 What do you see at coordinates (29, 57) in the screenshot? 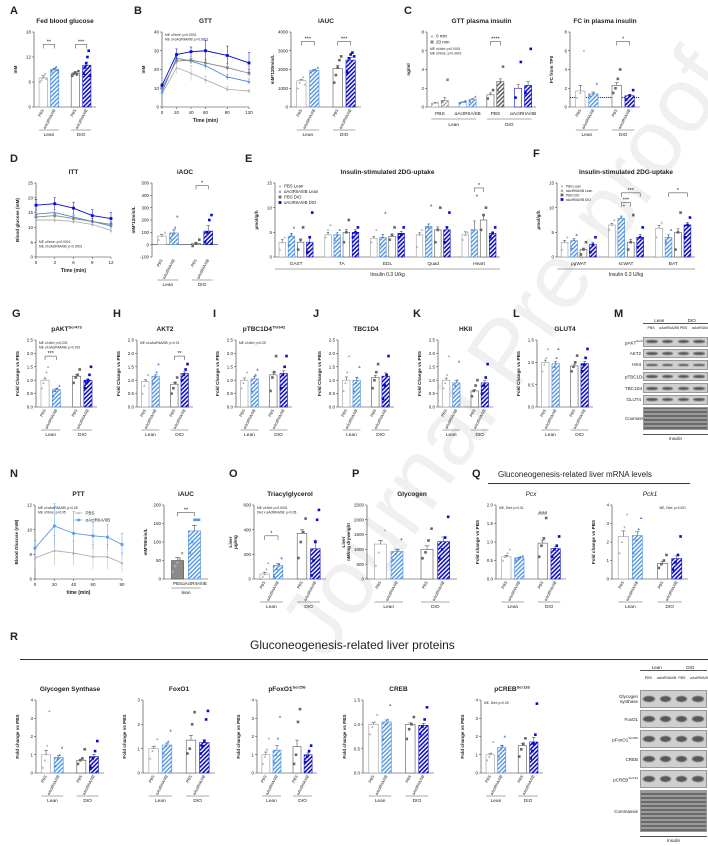
I see `y-tick-label: 12` at bounding box center [29, 57].